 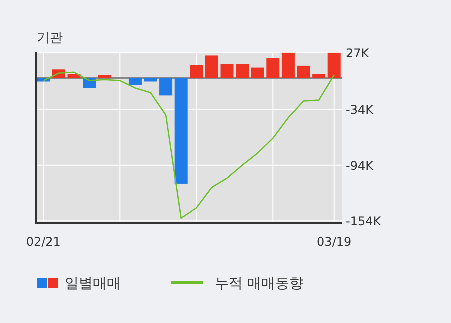 What do you see at coordinates (364, 221) in the screenshot?
I see `y-tick-label: -154K` at bounding box center [364, 221].